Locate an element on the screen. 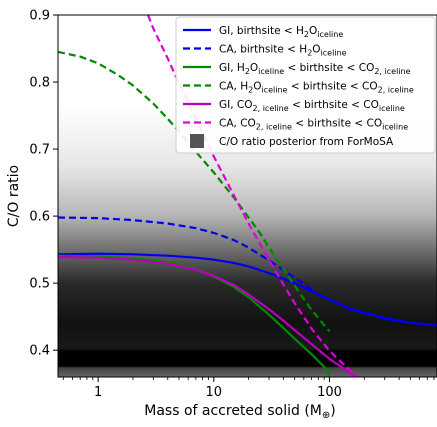 The width and height of the screenshot is (437, 427). x-axis-label: Mass of accreted solid (M⊕) is located at coordinates (240, 412).